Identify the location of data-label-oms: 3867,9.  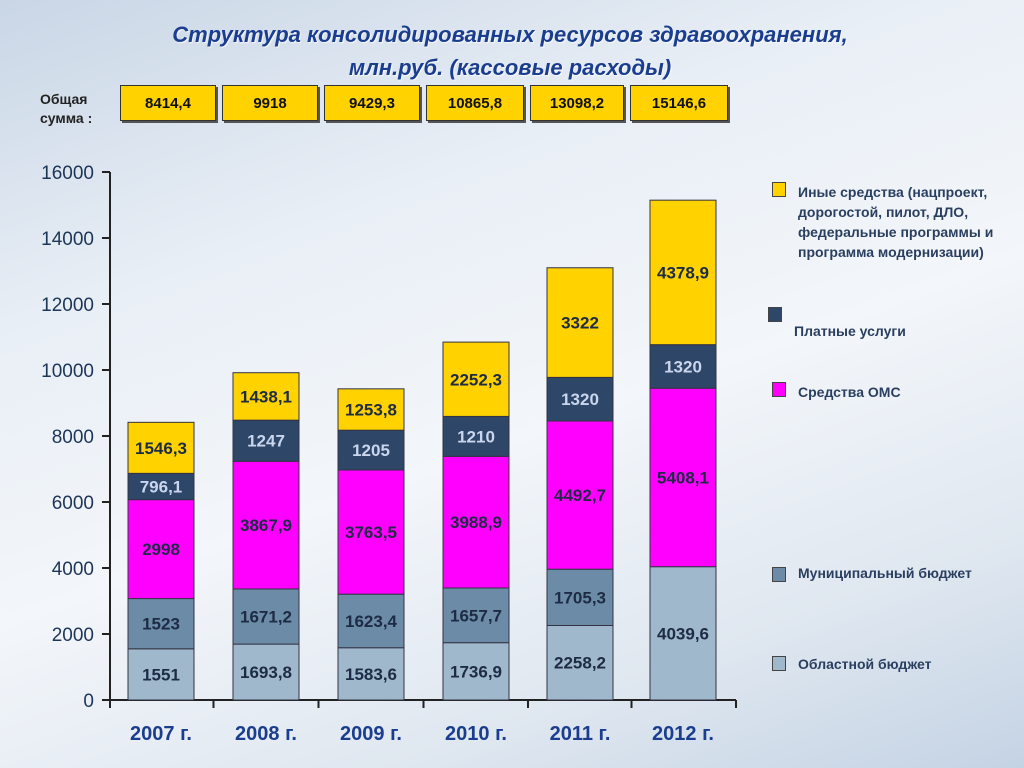
(266, 525).